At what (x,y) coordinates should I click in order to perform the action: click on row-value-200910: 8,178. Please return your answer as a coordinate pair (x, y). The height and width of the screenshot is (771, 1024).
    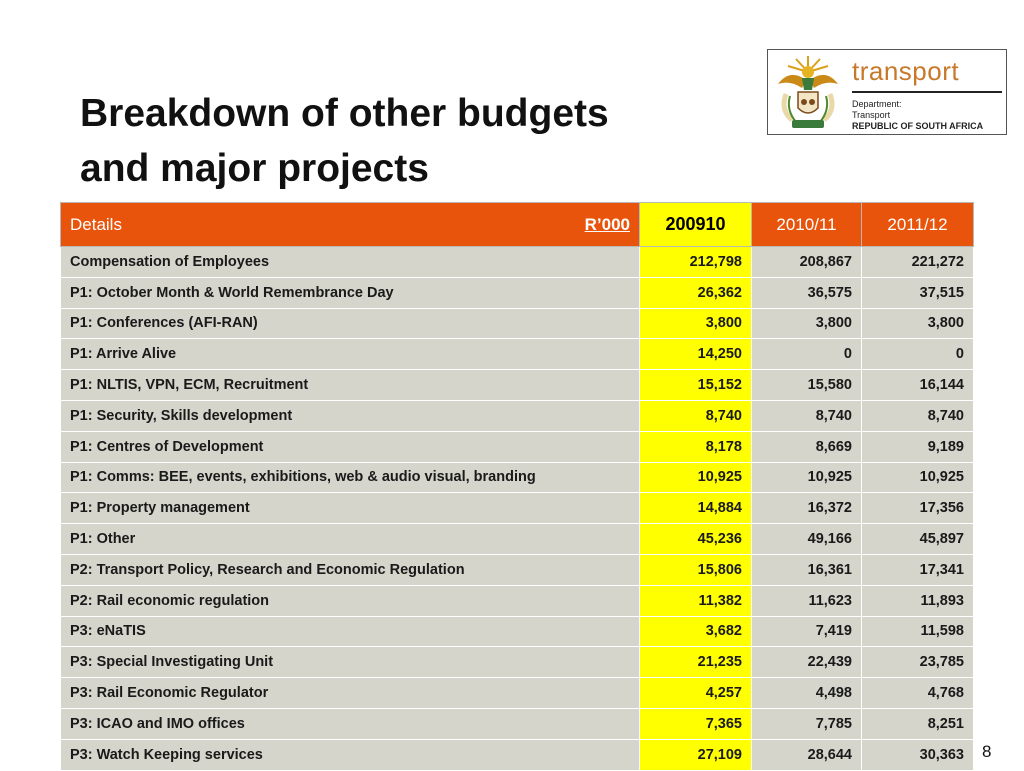
    Looking at the image, I should click on (695, 446).